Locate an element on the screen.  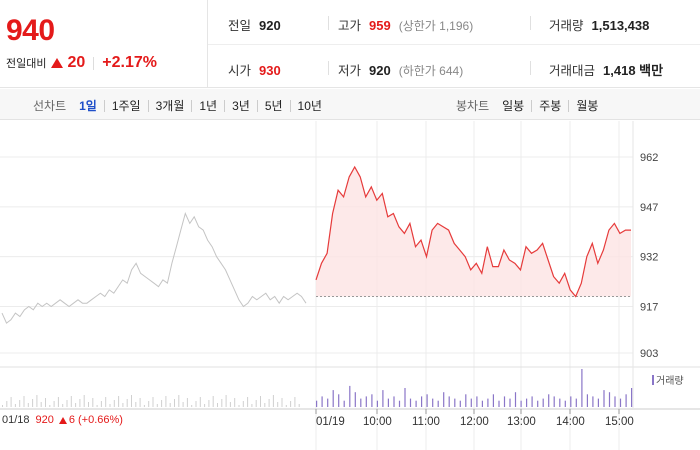
price-box: 940 전일대비 20 +2.17% is located at coordinates (104, 44).